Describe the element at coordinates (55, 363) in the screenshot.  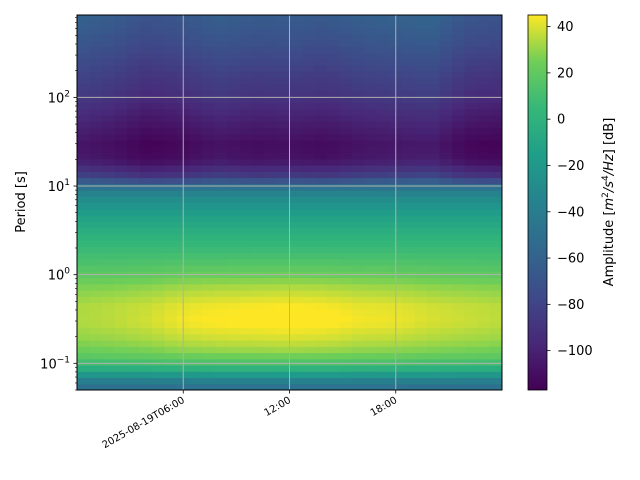
I see `y-tick-label: 10−1` at that location.